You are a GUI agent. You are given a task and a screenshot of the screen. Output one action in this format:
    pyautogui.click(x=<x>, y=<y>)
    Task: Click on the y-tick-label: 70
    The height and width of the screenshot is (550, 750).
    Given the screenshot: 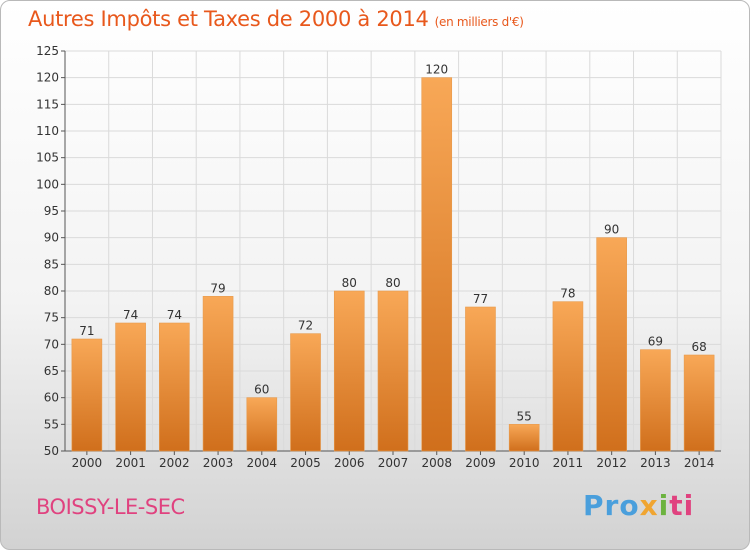 What is the action you would take?
    pyautogui.click(x=51, y=344)
    